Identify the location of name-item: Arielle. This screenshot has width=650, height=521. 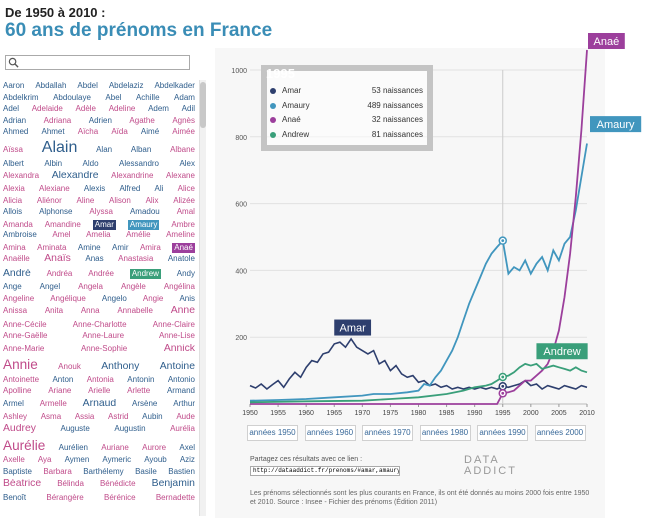
(99, 391).